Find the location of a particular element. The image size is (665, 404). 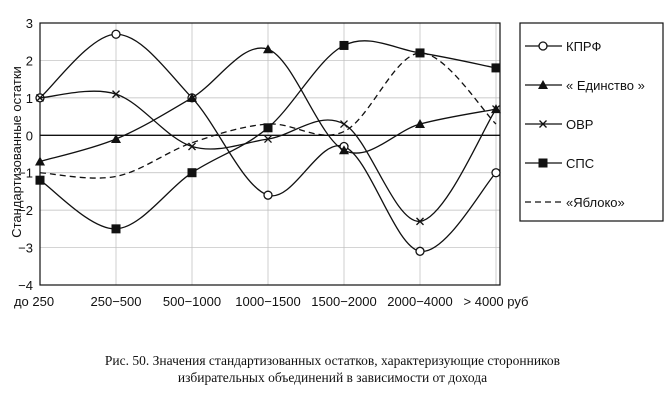

legend-label: СПС is located at coordinates (580, 163).